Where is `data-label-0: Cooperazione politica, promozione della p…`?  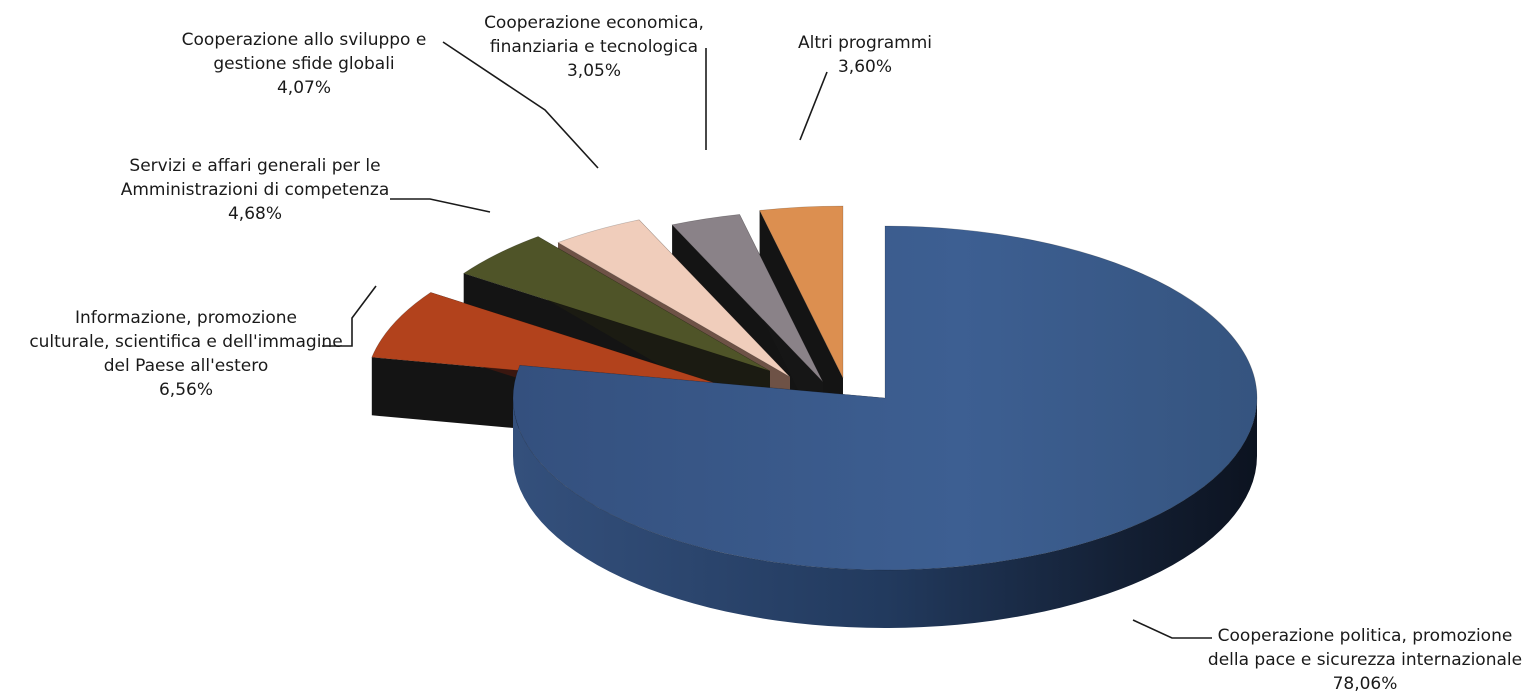
data-label-0: Cooperazione politica, promozione della p… is located at coordinates (1365, 660).